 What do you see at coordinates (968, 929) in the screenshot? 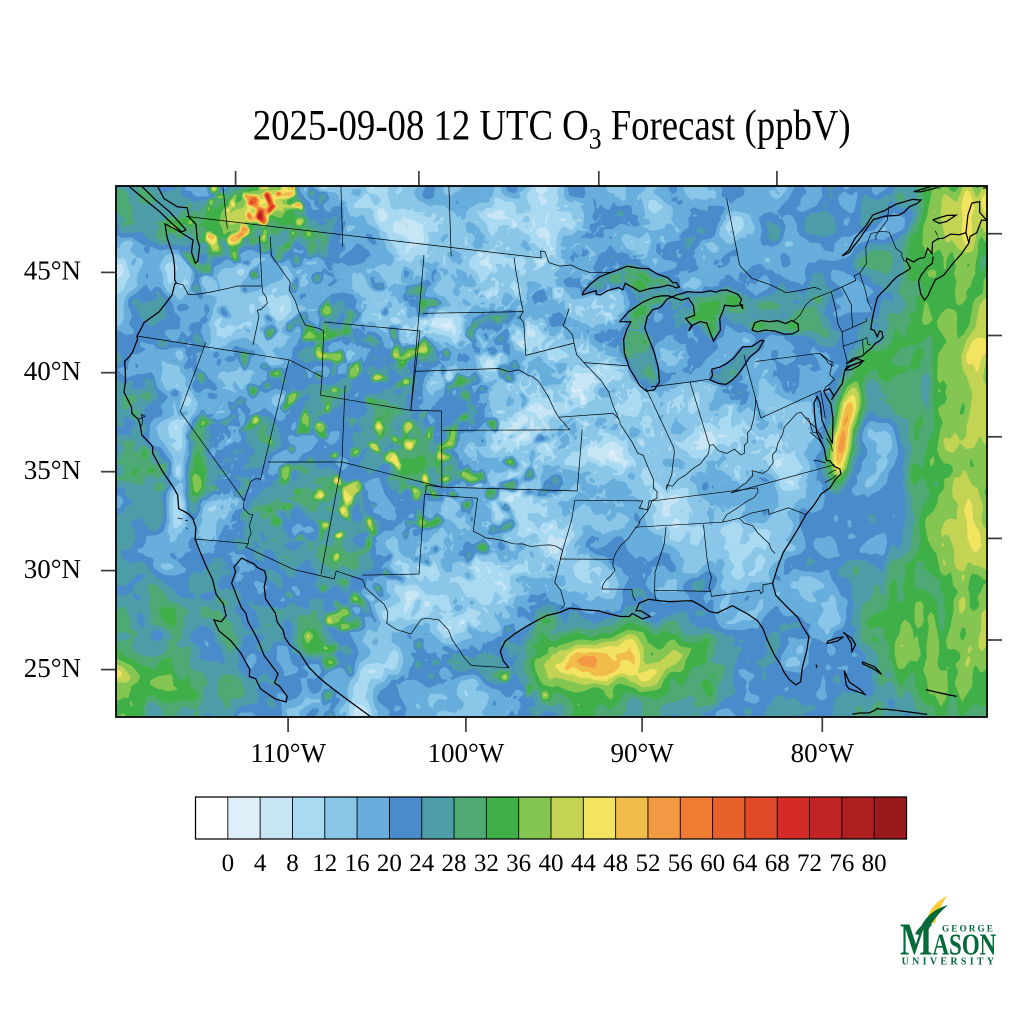
I see `svg-text: GEORGE` at bounding box center [968, 929].